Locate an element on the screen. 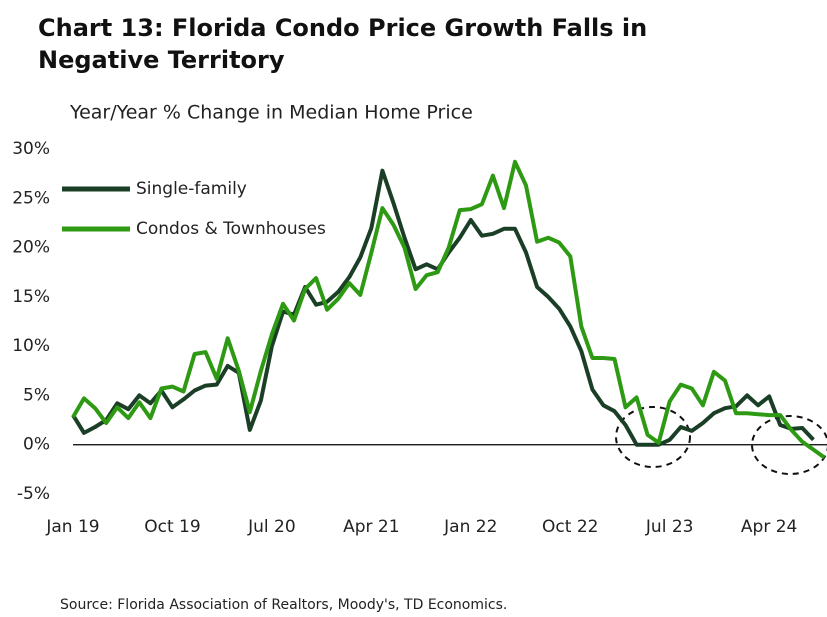  legend-label: Condos & Townhouses is located at coordinates (231, 229).